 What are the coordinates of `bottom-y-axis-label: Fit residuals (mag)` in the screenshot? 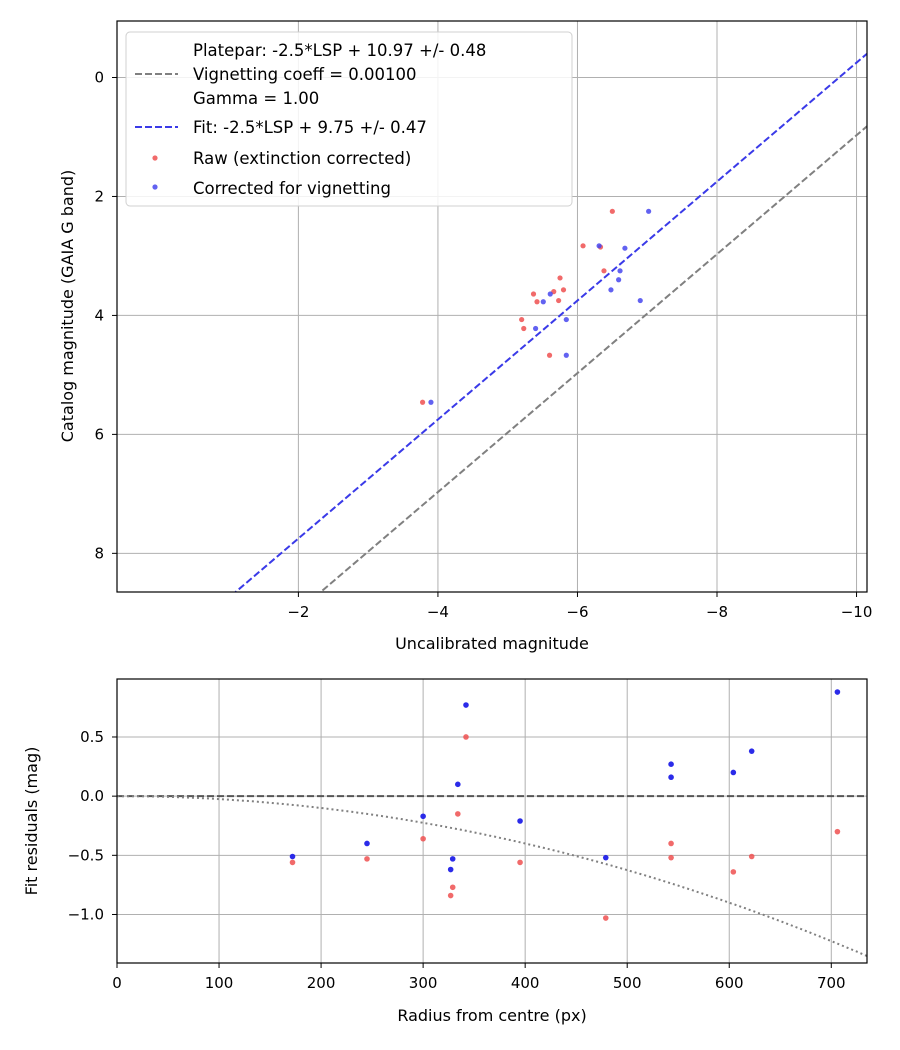 It's located at (31, 821).